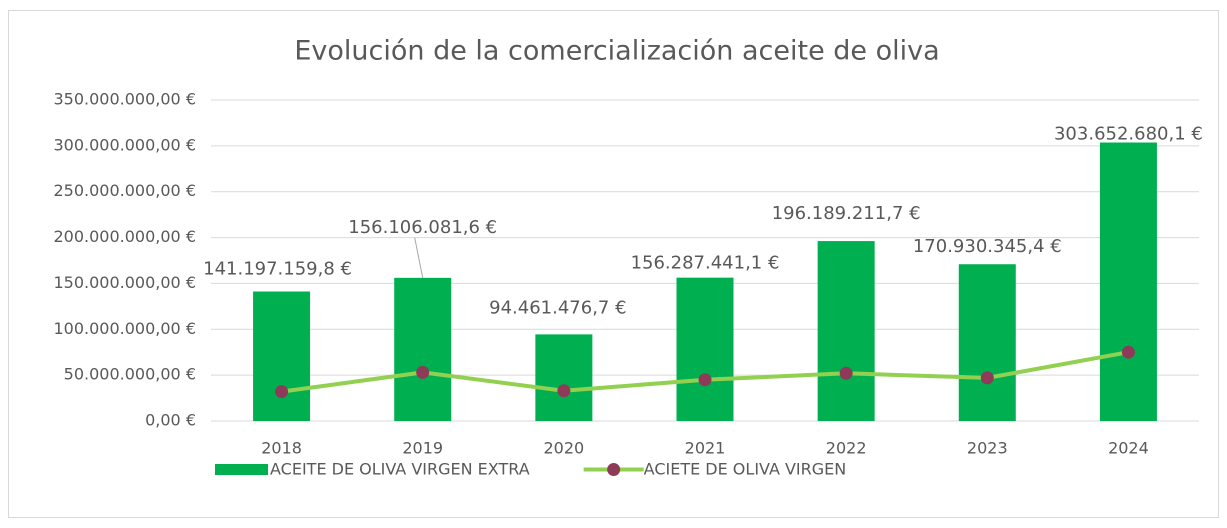 Image resolution: width=1227 pixels, height=528 pixels. I want to click on y-tick-label: 350.000.000,00 €, so click(125, 99).